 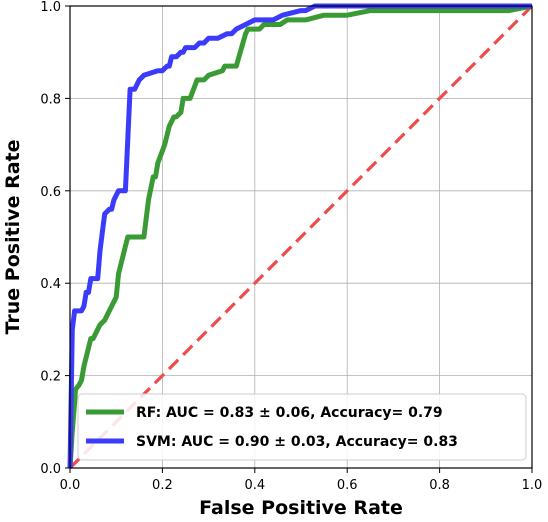 I want to click on y-tick-label: 0.0, so click(x=50, y=469).